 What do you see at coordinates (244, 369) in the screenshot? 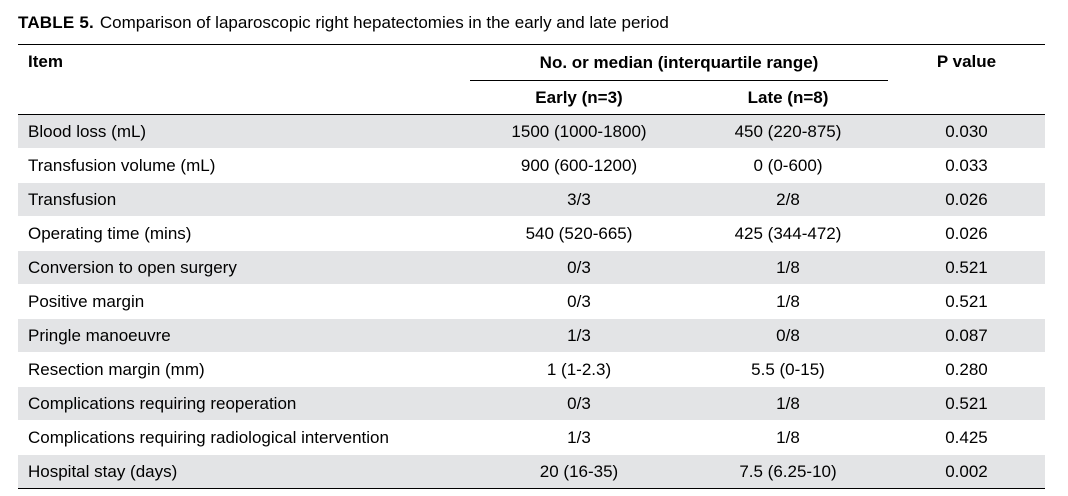
I see `row-item: Resection margin (mm)` at bounding box center [244, 369].